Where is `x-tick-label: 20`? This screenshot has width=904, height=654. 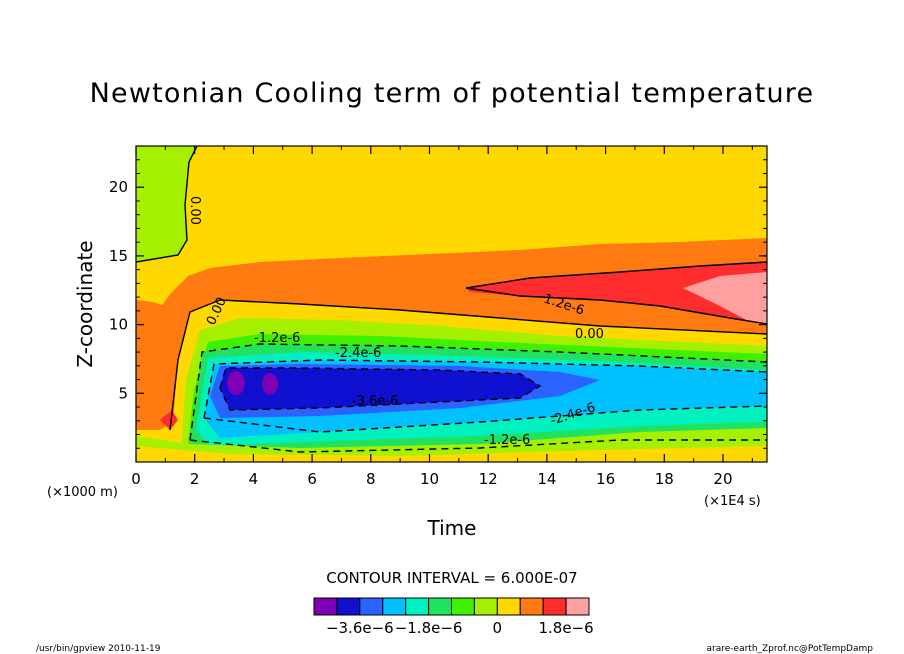 x-tick-label: 20 is located at coordinates (722, 479).